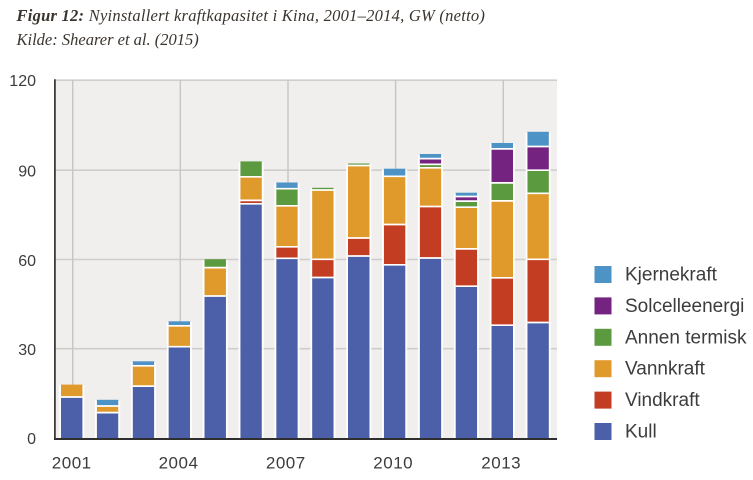 The height and width of the screenshot is (480, 753). Describe the element at coordinates (641, 432) in the screenshot. I see `svg-text: Kull` at that location.